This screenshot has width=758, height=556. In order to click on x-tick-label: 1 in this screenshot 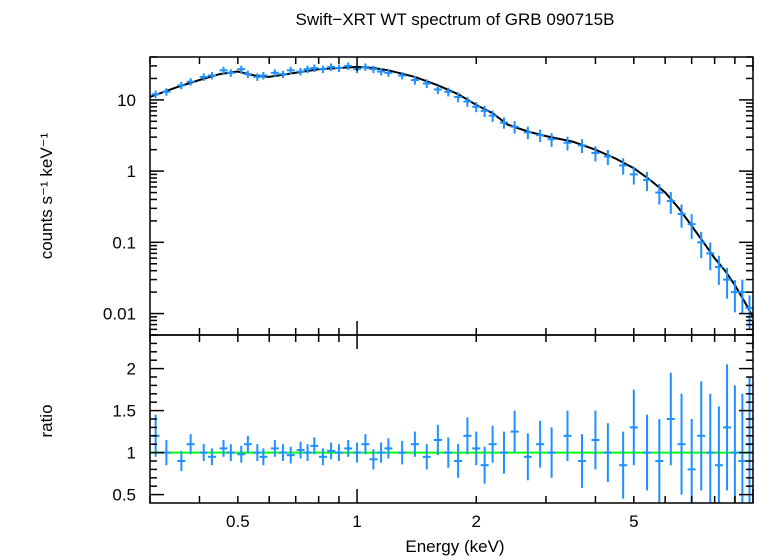, I will do `click(356, 521)`.